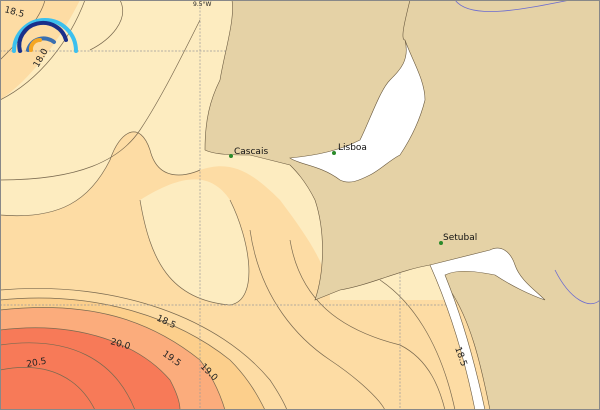  I want to click on city-label-cascais: Cascais, so click(251, 152).